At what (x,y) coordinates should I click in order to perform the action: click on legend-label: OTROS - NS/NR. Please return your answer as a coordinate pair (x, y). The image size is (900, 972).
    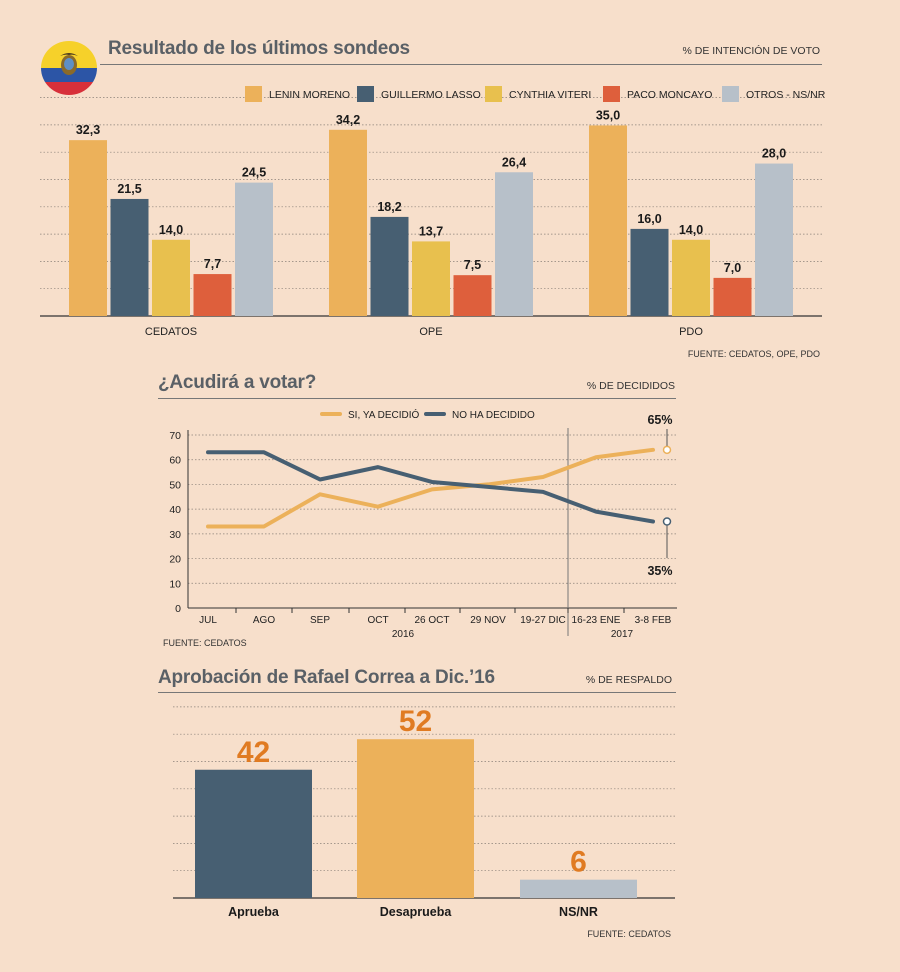
    Looking at the image, I should click on (786, 95).